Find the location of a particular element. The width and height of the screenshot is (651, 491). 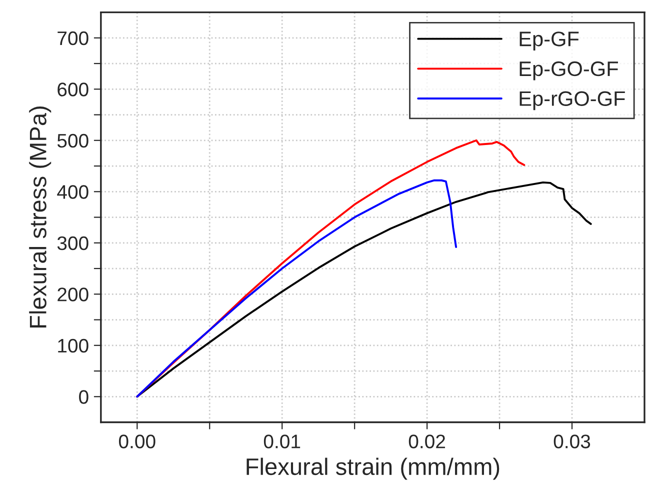

y-axis-title: Flexural stress (MPa) is located at coordinates (40, 217).